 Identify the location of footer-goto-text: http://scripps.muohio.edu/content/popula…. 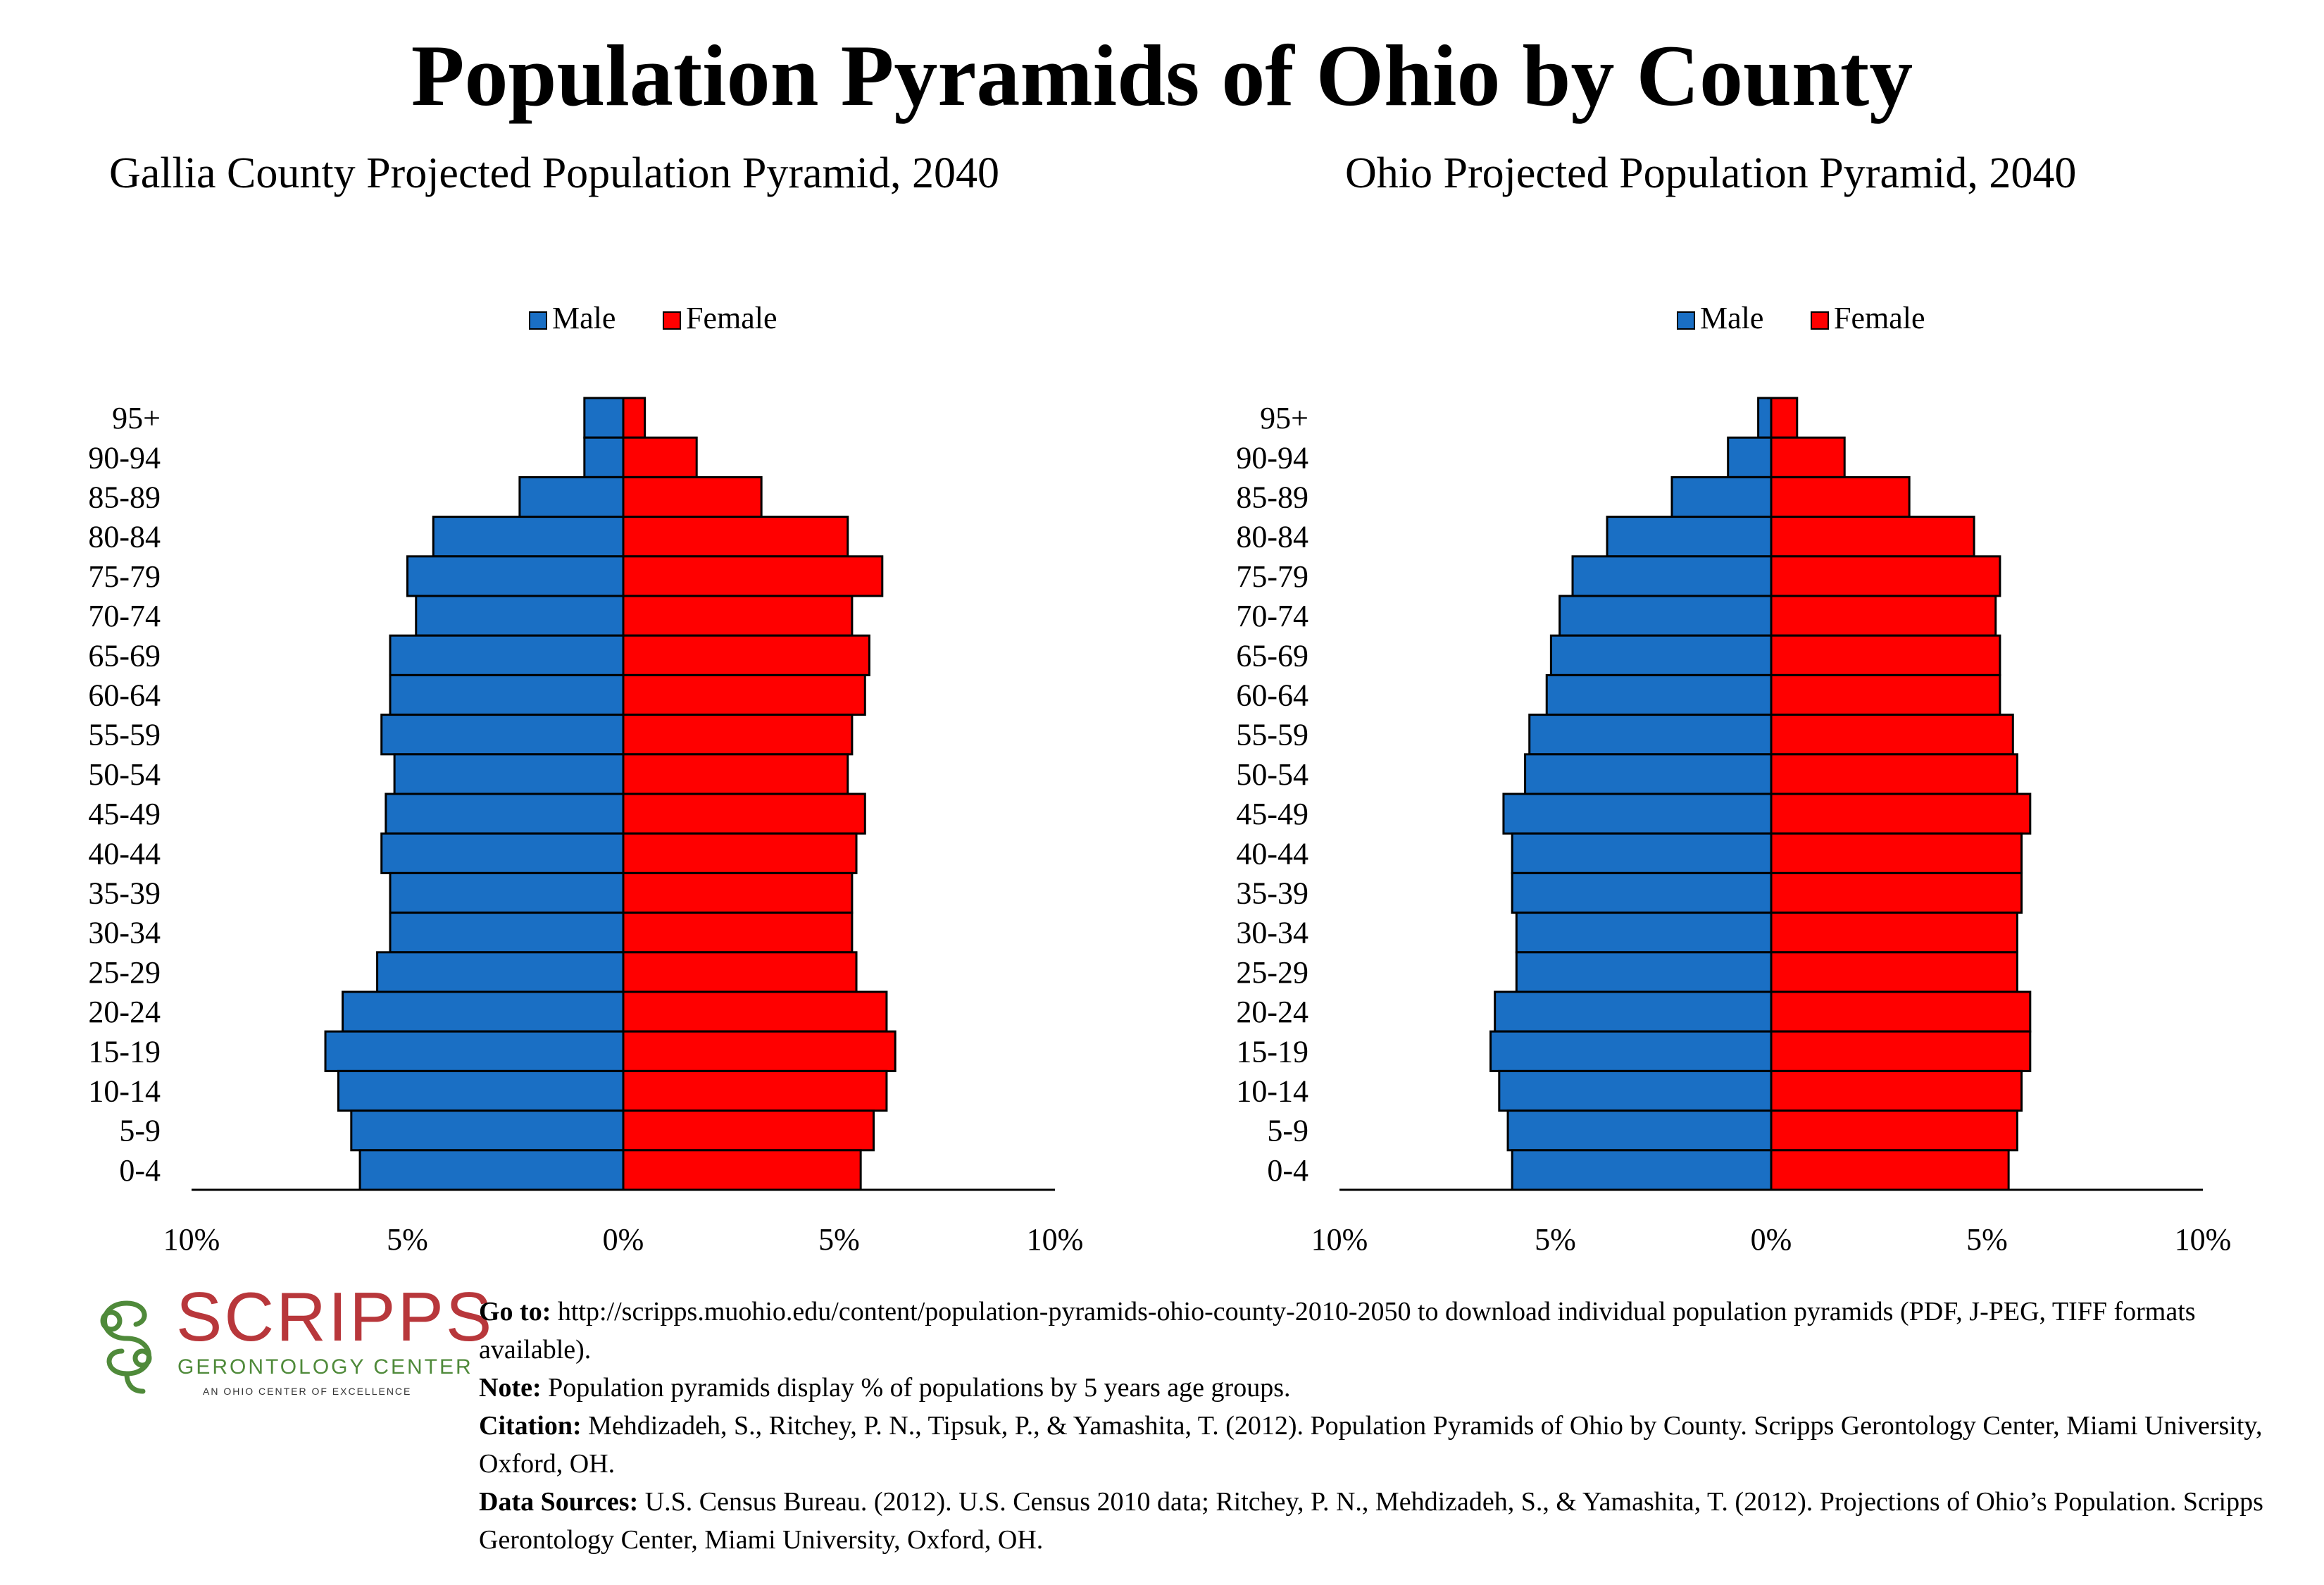
(1337, 1331).